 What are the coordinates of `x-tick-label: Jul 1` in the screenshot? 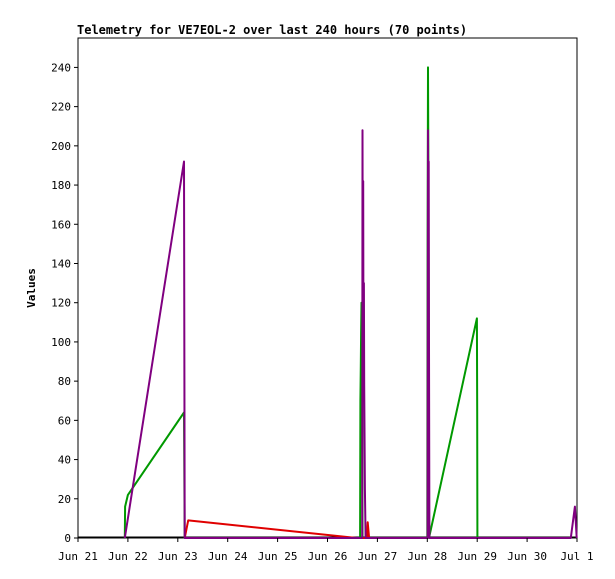 It's located at (576, 556).